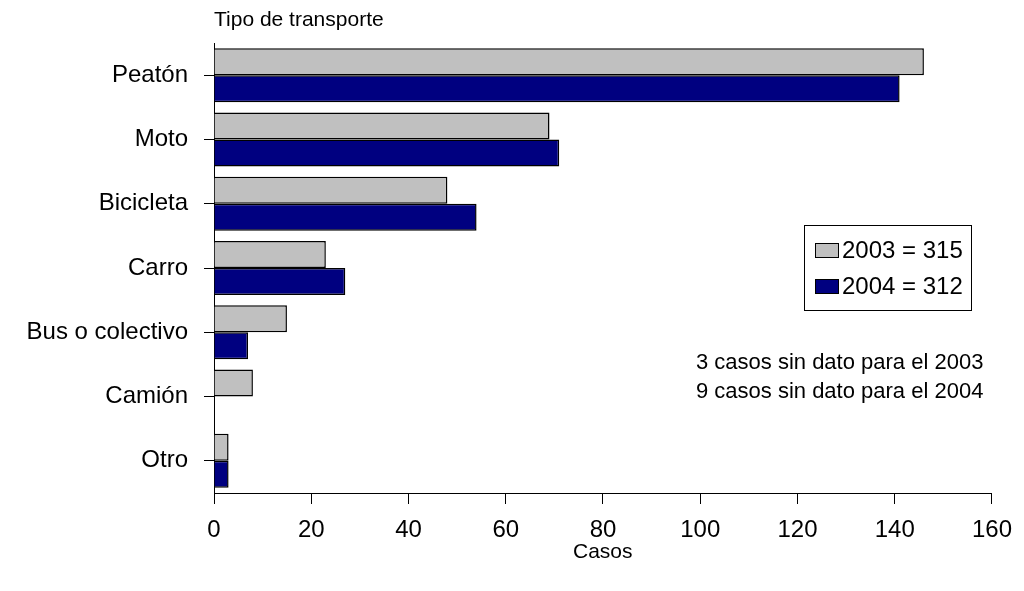 This screenshot has height=591, width=1024. Describe the element at coordinates (839, 362) in the screenshot. I see `annotation: 3 casos sin dato para el 2003` at that location.